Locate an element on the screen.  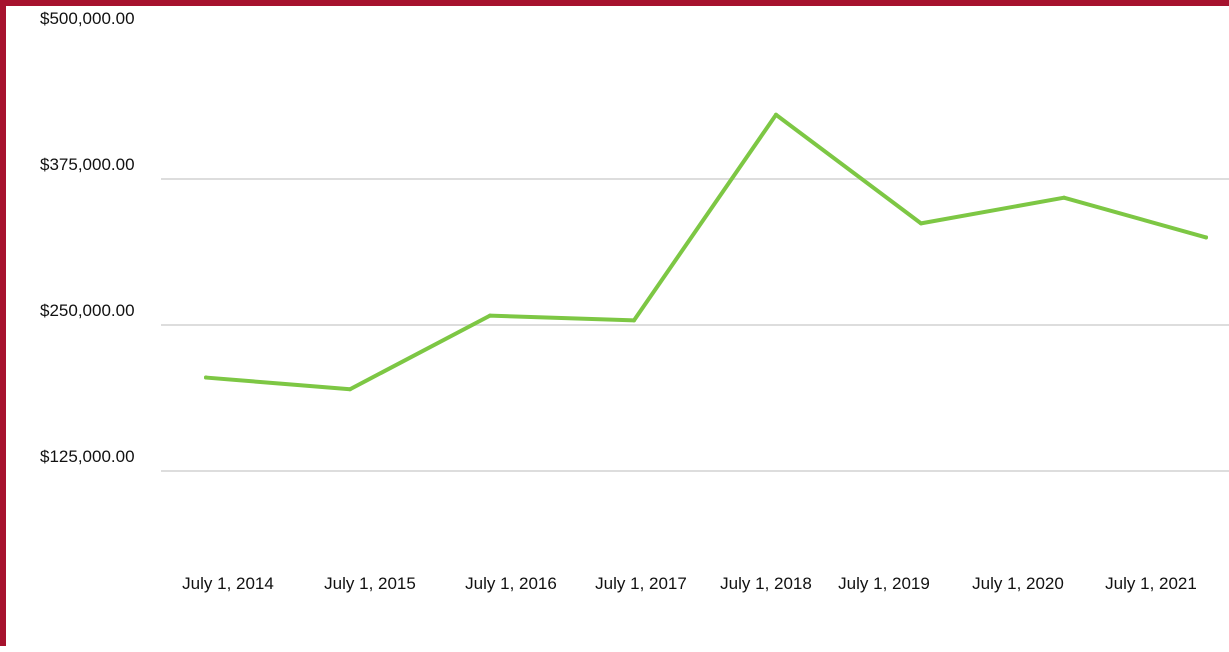
x-tick-label: July 1, 2020 is located at coordinates (1018, 583).